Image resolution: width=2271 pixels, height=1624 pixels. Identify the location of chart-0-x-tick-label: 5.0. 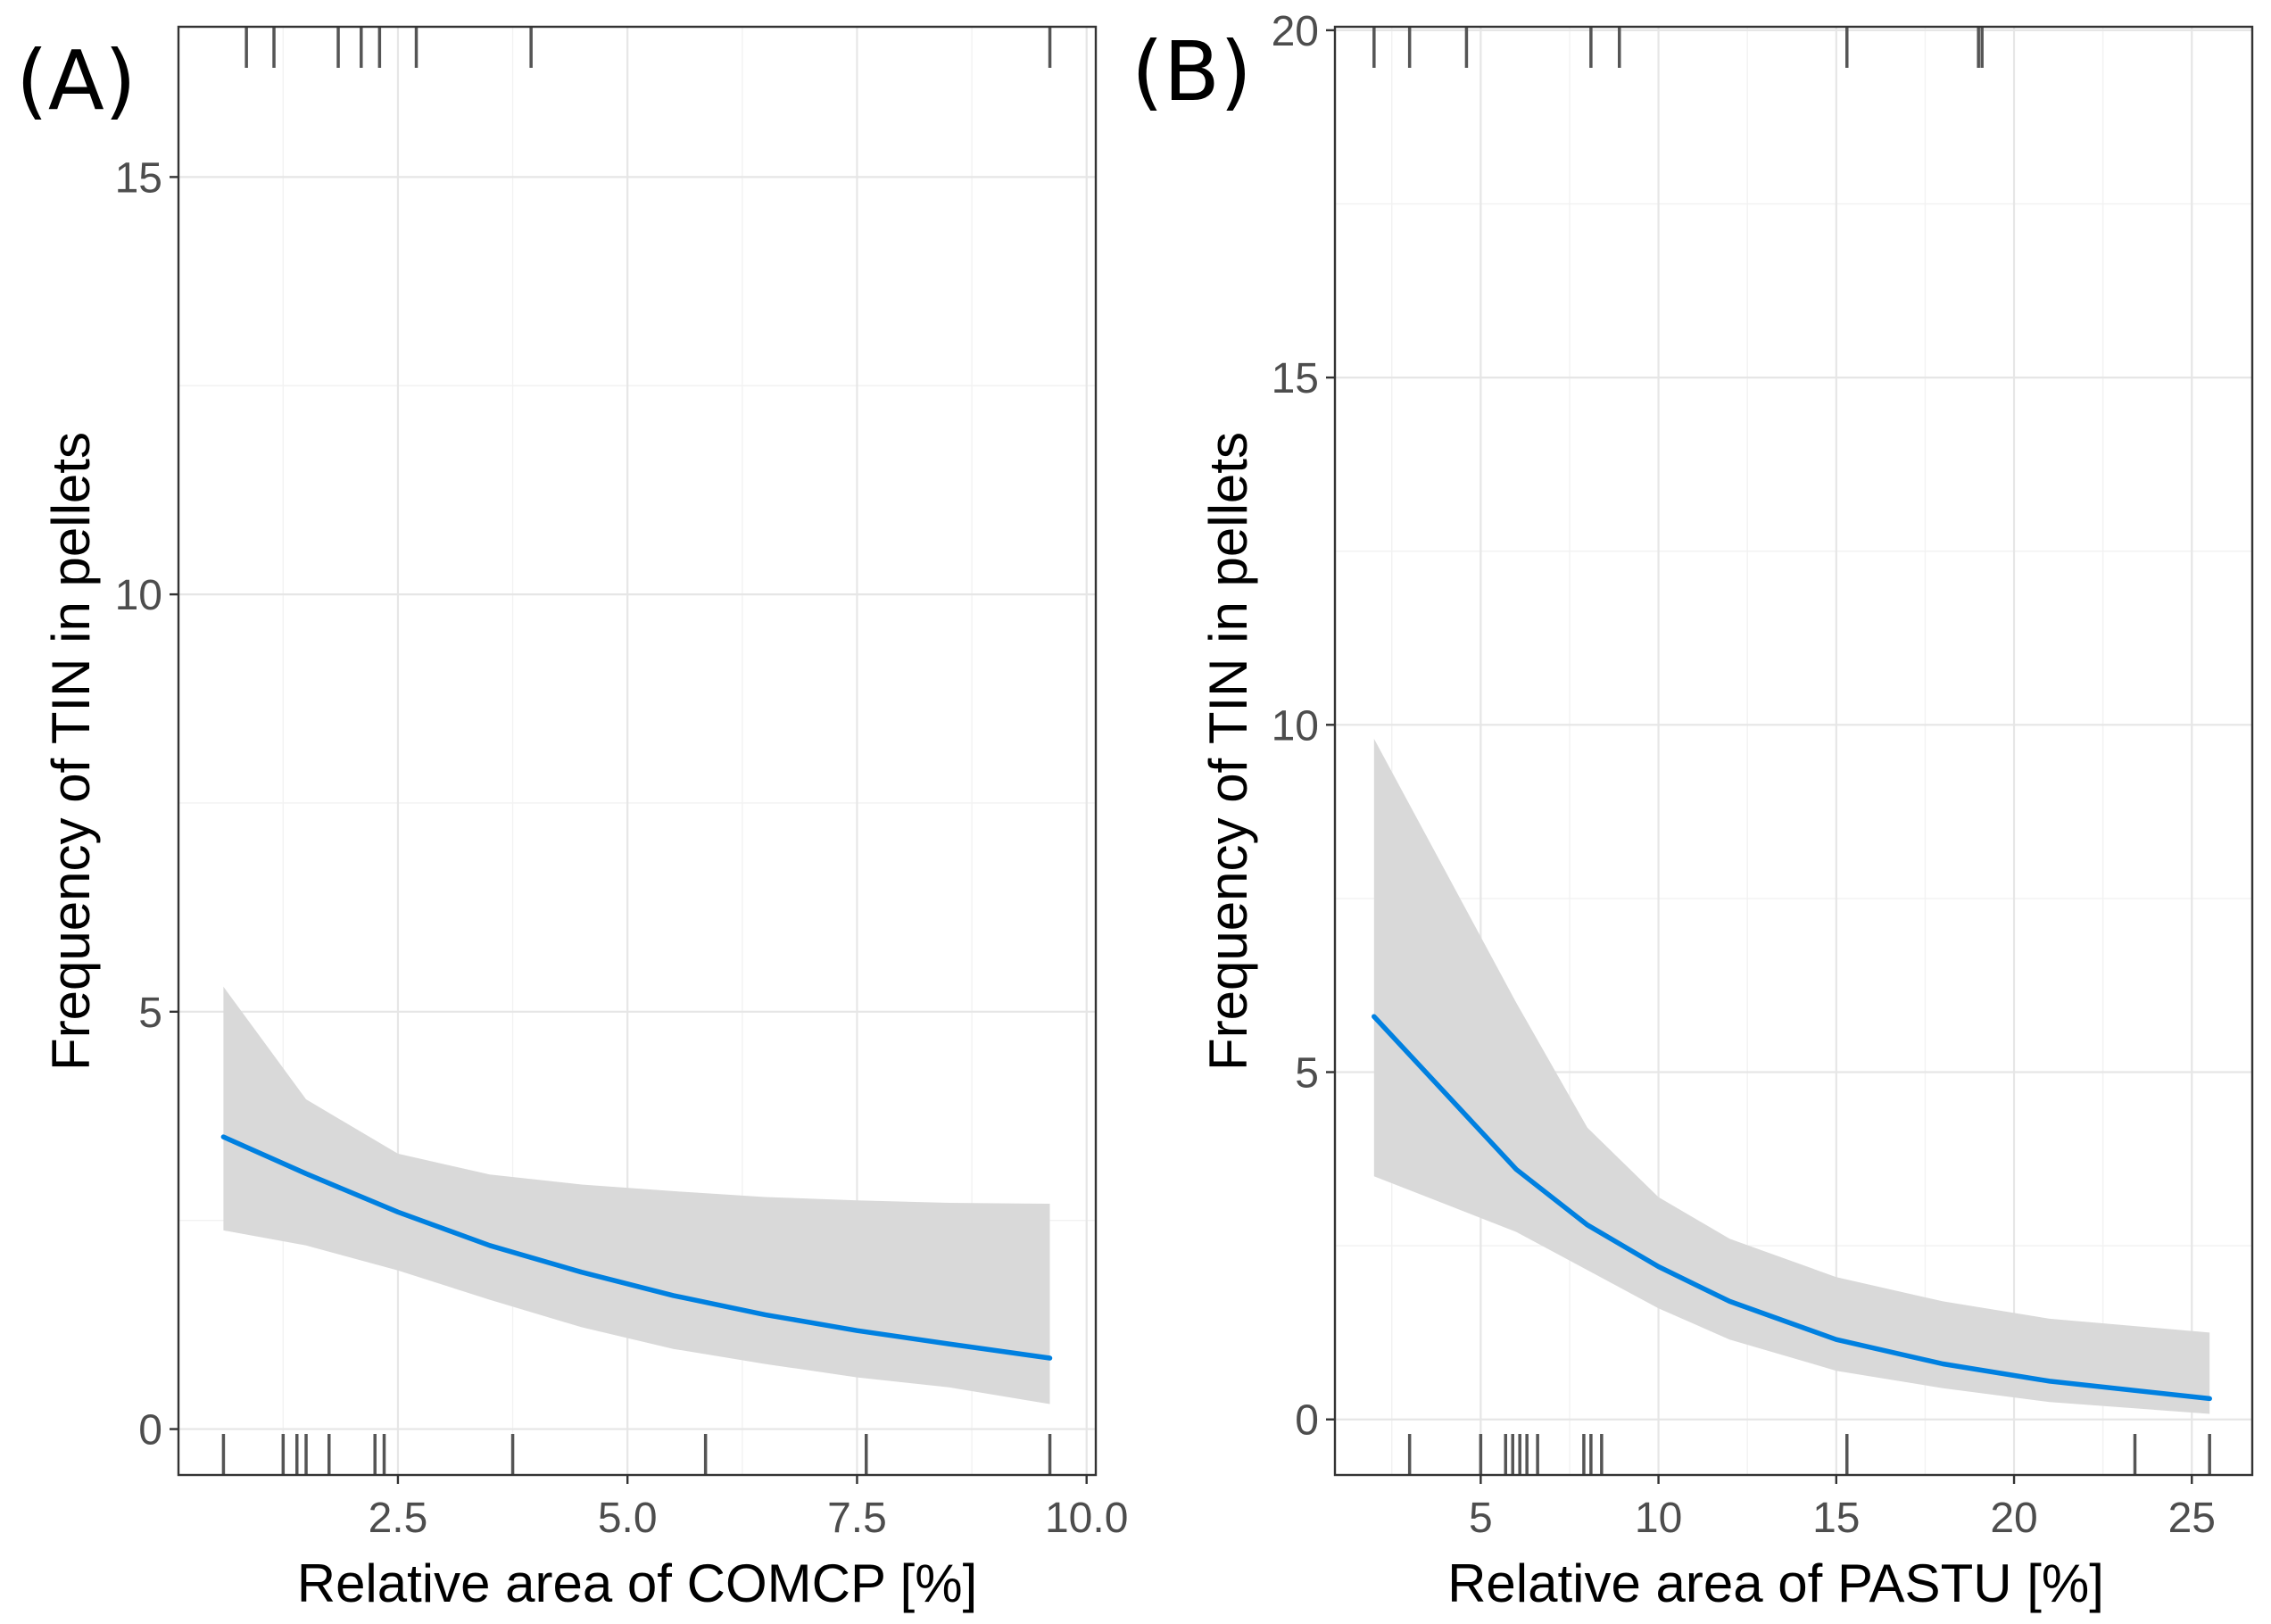
(628, 1518).